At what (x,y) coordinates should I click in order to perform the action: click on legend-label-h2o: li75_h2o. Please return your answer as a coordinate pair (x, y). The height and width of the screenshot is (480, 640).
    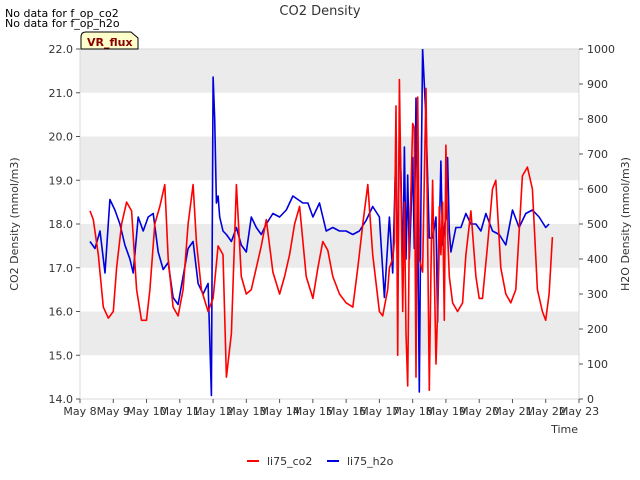
    Looking at the image, I should click on (370, 461).